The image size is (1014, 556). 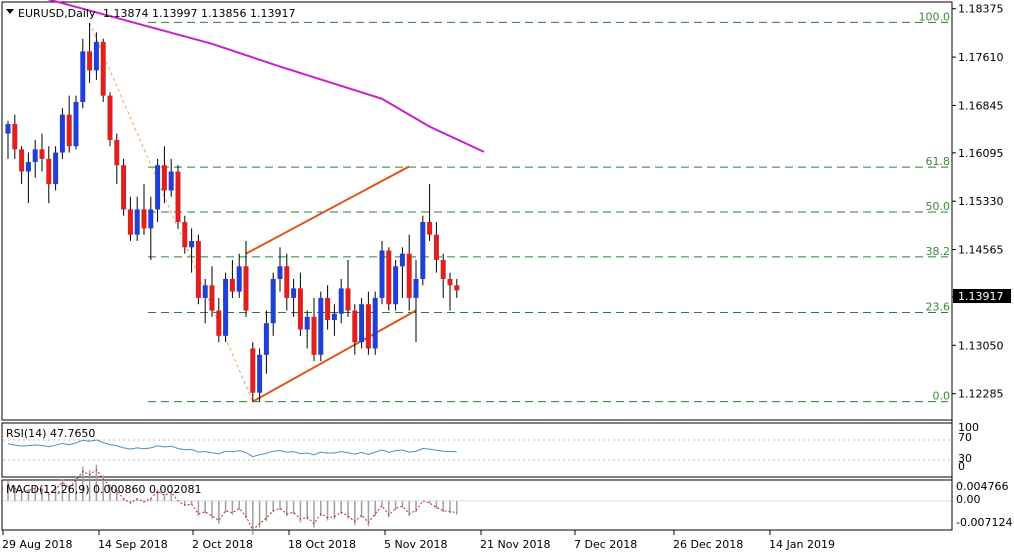 I want to click on price-tick-label-0: 1.18375, so click(x=981, y=9).